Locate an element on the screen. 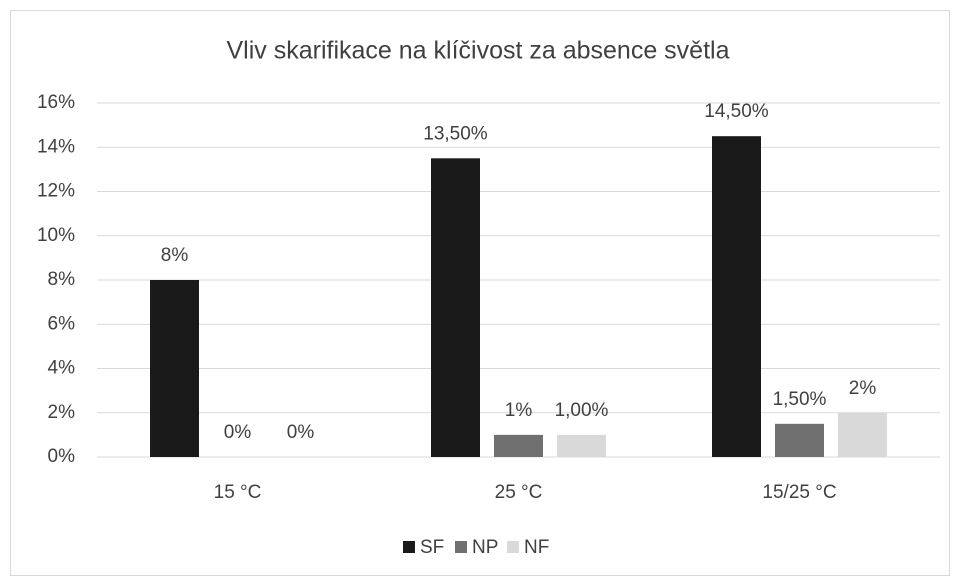  value-label: 2% is located at coordinates (863, 388).